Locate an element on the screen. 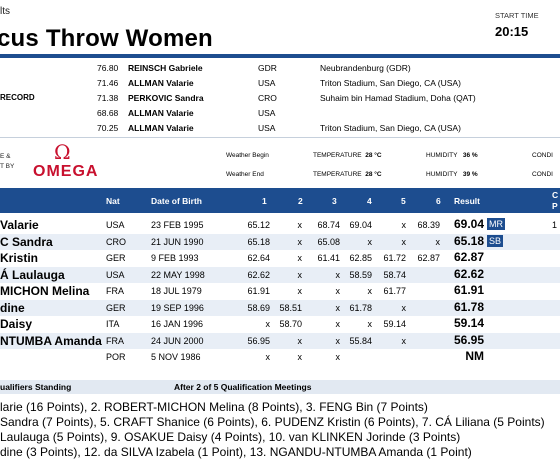 The image size is (560, 468). record-holder: PERKOVIC Sandra is located at coordinates (166, 98).